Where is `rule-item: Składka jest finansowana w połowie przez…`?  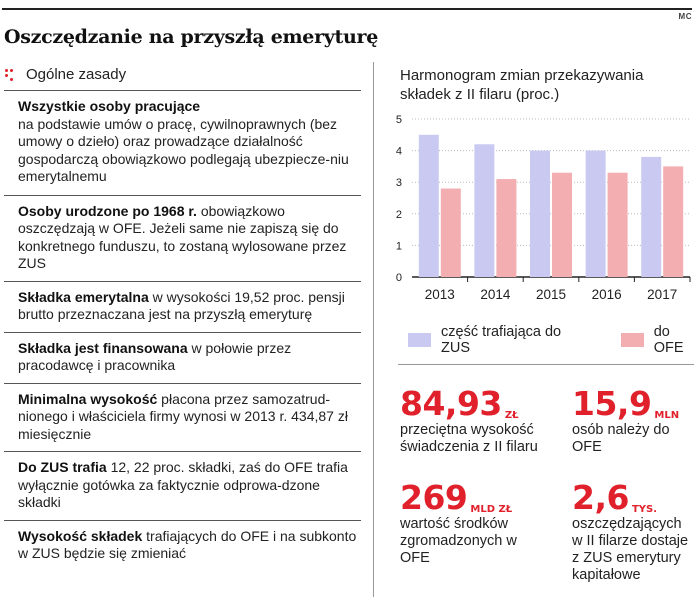
rule-item: Składka jest finansowana w połowie przez… is located at coordinates (182, 357).